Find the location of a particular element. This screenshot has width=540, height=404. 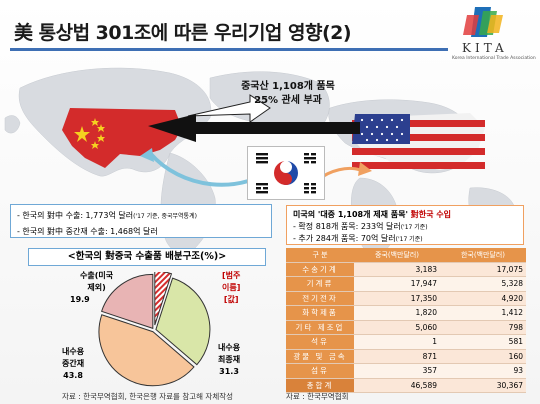

placeholder-line-3: [값] is located at coordinates (231, 299).